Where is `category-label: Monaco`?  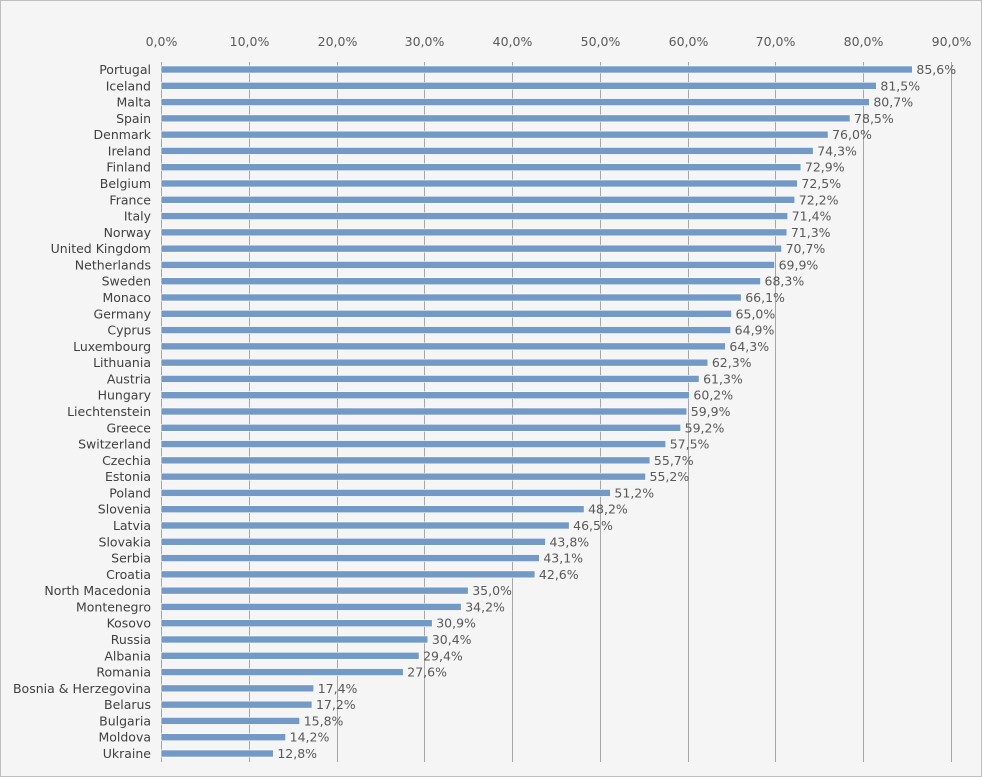 category-label: Monaco is located at coordinates (126, 297).